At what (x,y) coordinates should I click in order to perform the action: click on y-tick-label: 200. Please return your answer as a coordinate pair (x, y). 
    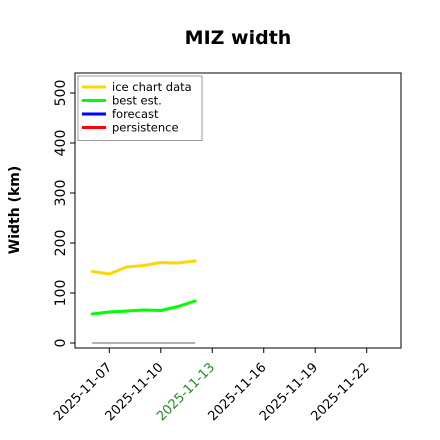
    Looking at the image, I should click on (61, 243).